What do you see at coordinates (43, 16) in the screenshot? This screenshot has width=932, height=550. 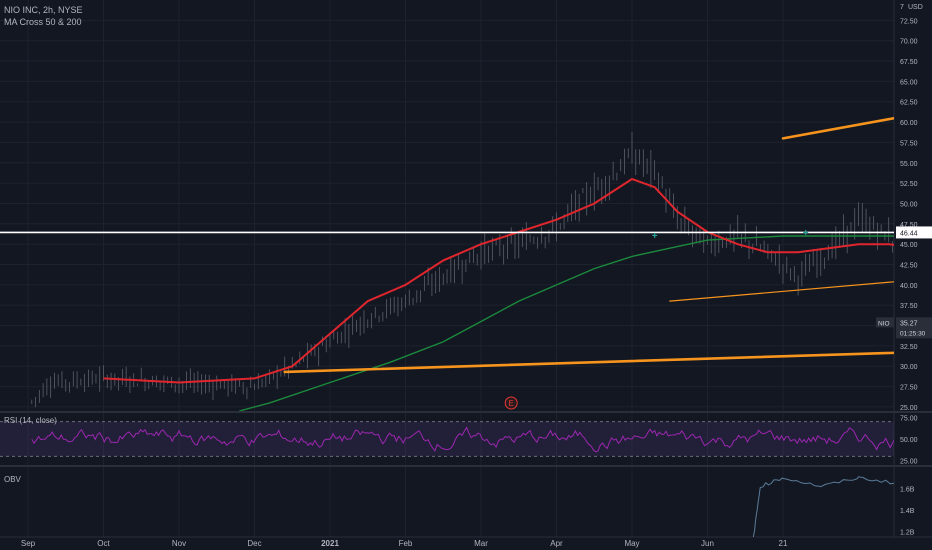 I see `chart-legend: NIO INC, 2h, NYSE MA Cross 50 & 200` at bounding box center [43, 16].